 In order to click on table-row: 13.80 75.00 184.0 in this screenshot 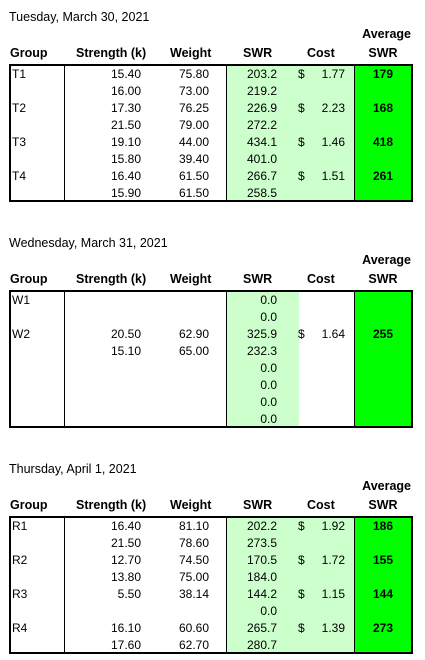, I will do `click(211, 577)`.